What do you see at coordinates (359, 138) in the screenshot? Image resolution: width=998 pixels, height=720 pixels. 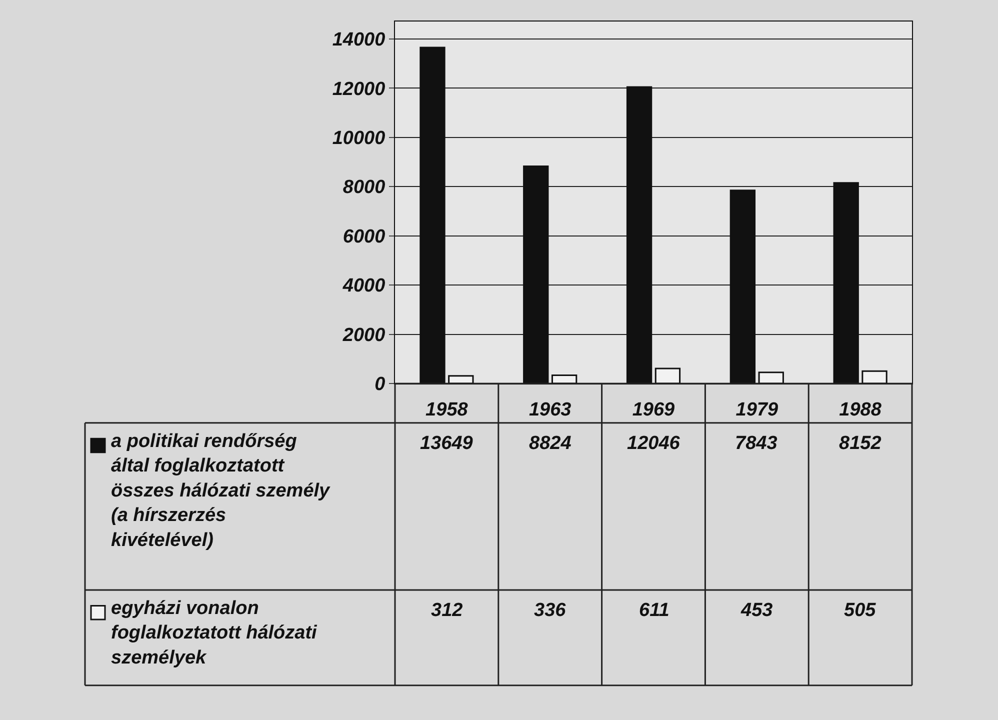 I see `y-tick-label: 10000` at bounding box center [359, 138].